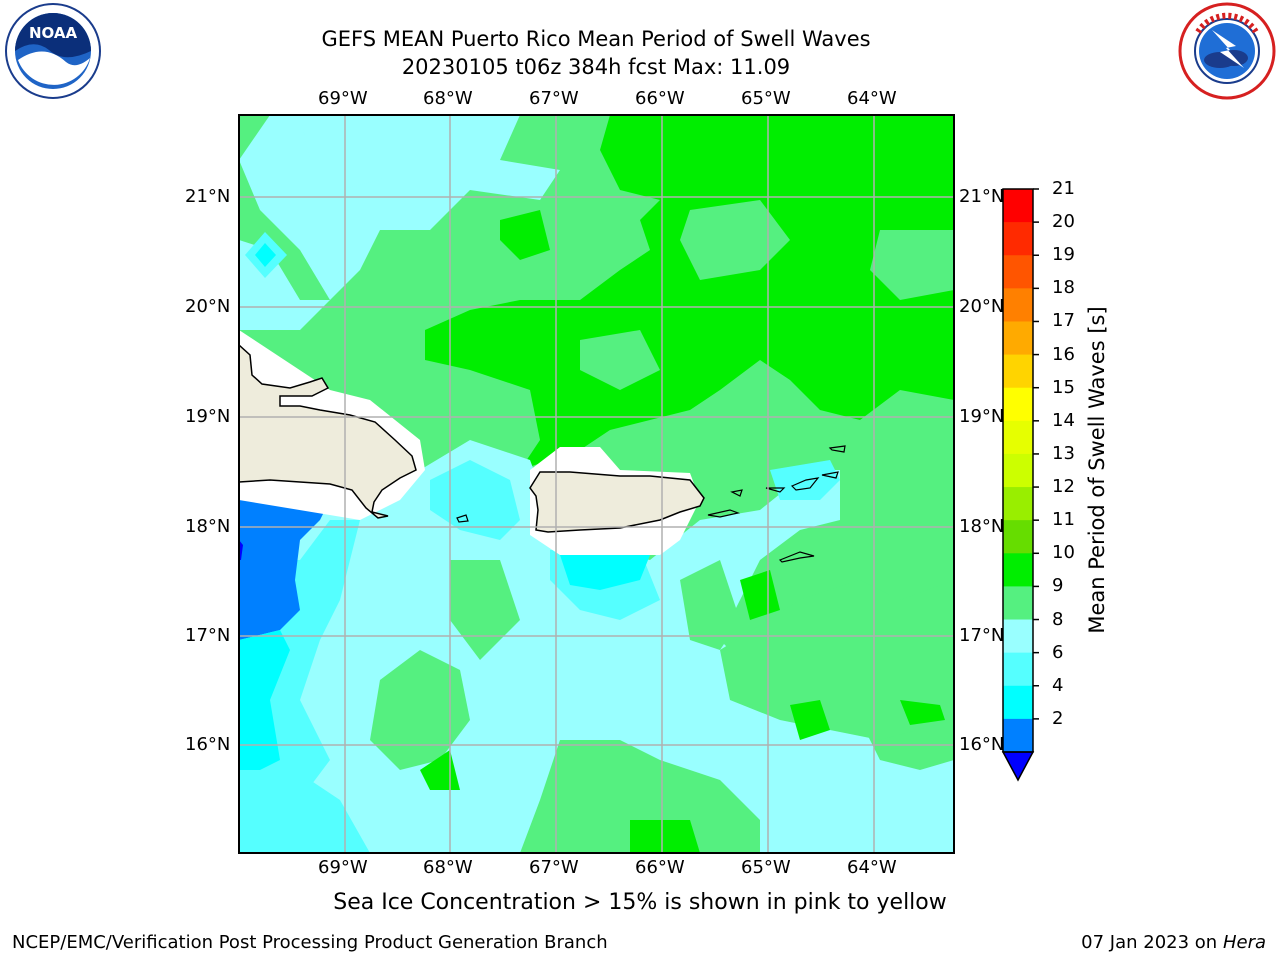 Image resolution: width=1280 pixels, height=960 pixels. I want to click on field-green-light-s3, so click(485, 610).